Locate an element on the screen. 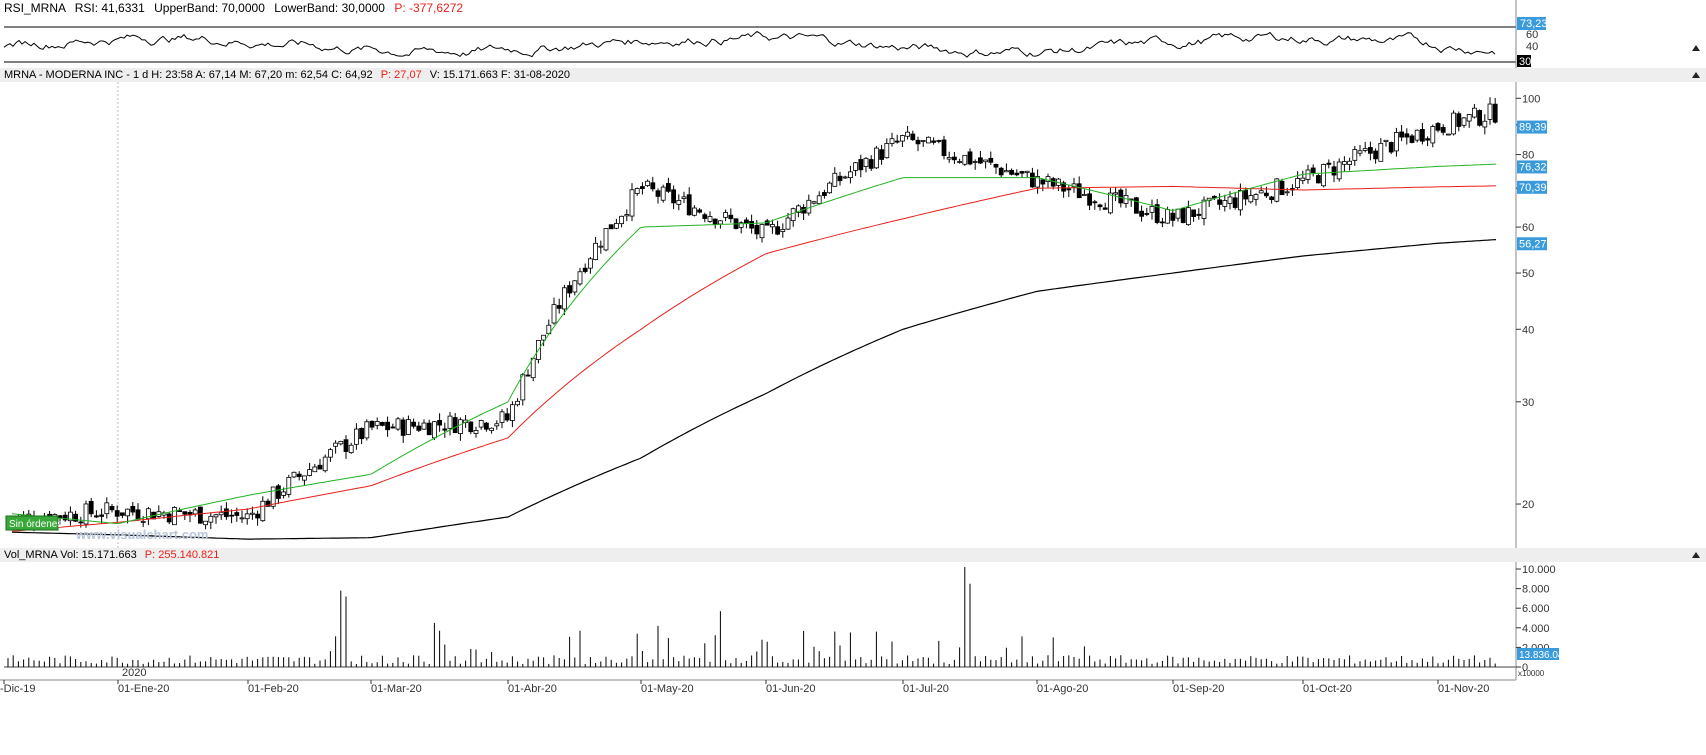 Image resolution: width=1706 pixels, height=755 pixels. volume-expand-icon is located at coordinates (1696, 555).